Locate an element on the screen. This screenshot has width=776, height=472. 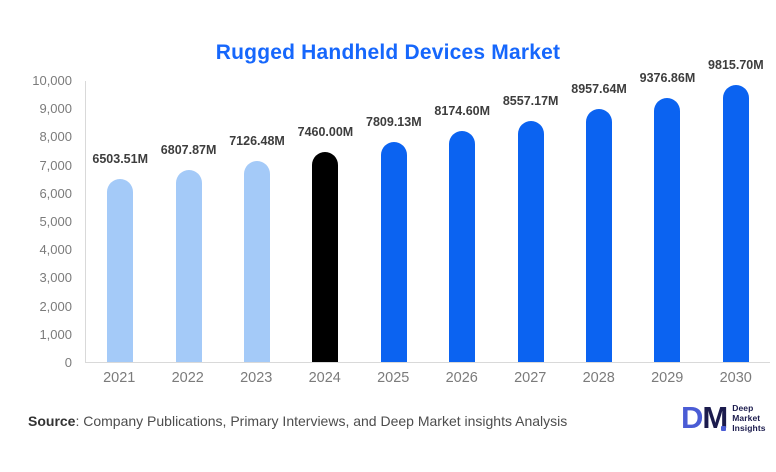
bar-slot-2029: 9376.86M is located at coordinates (667, 216).